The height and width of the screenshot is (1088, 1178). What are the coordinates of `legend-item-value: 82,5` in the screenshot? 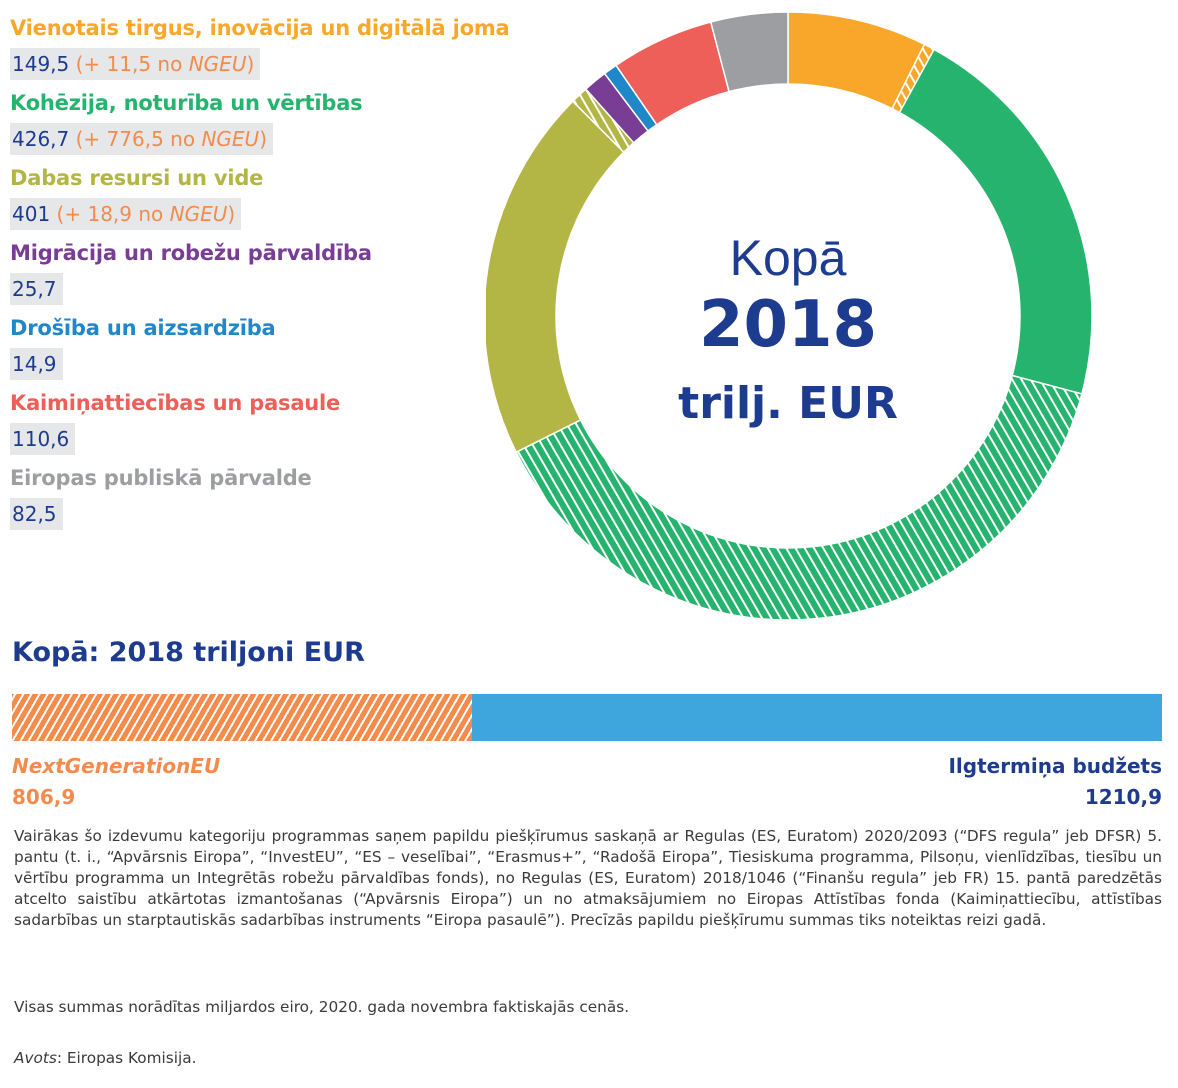 It's located at (34, 514).